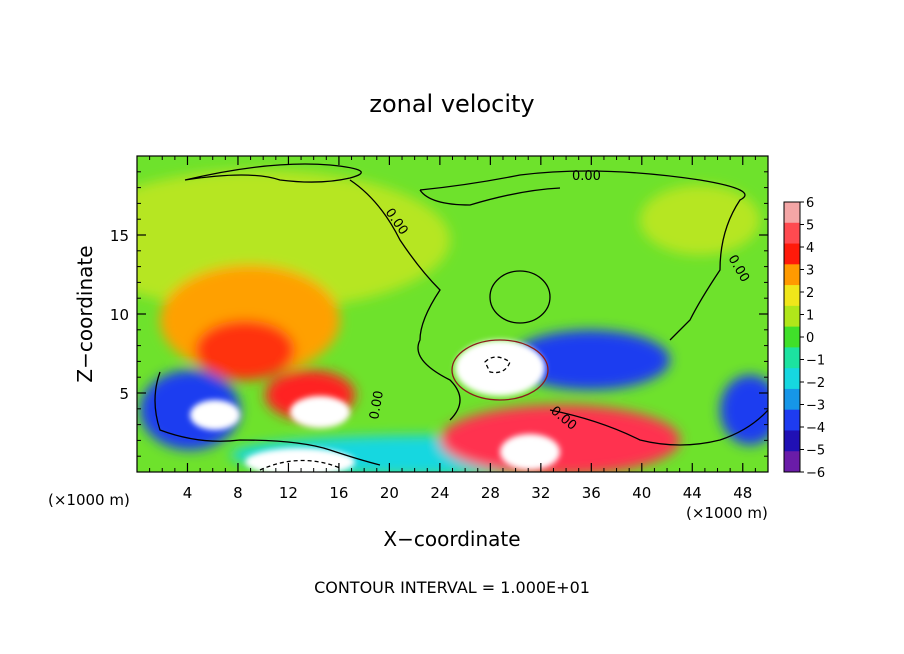 The width and height of the screenshot is (904, 654). I want to click on white-blue-core, so click(500, 368).